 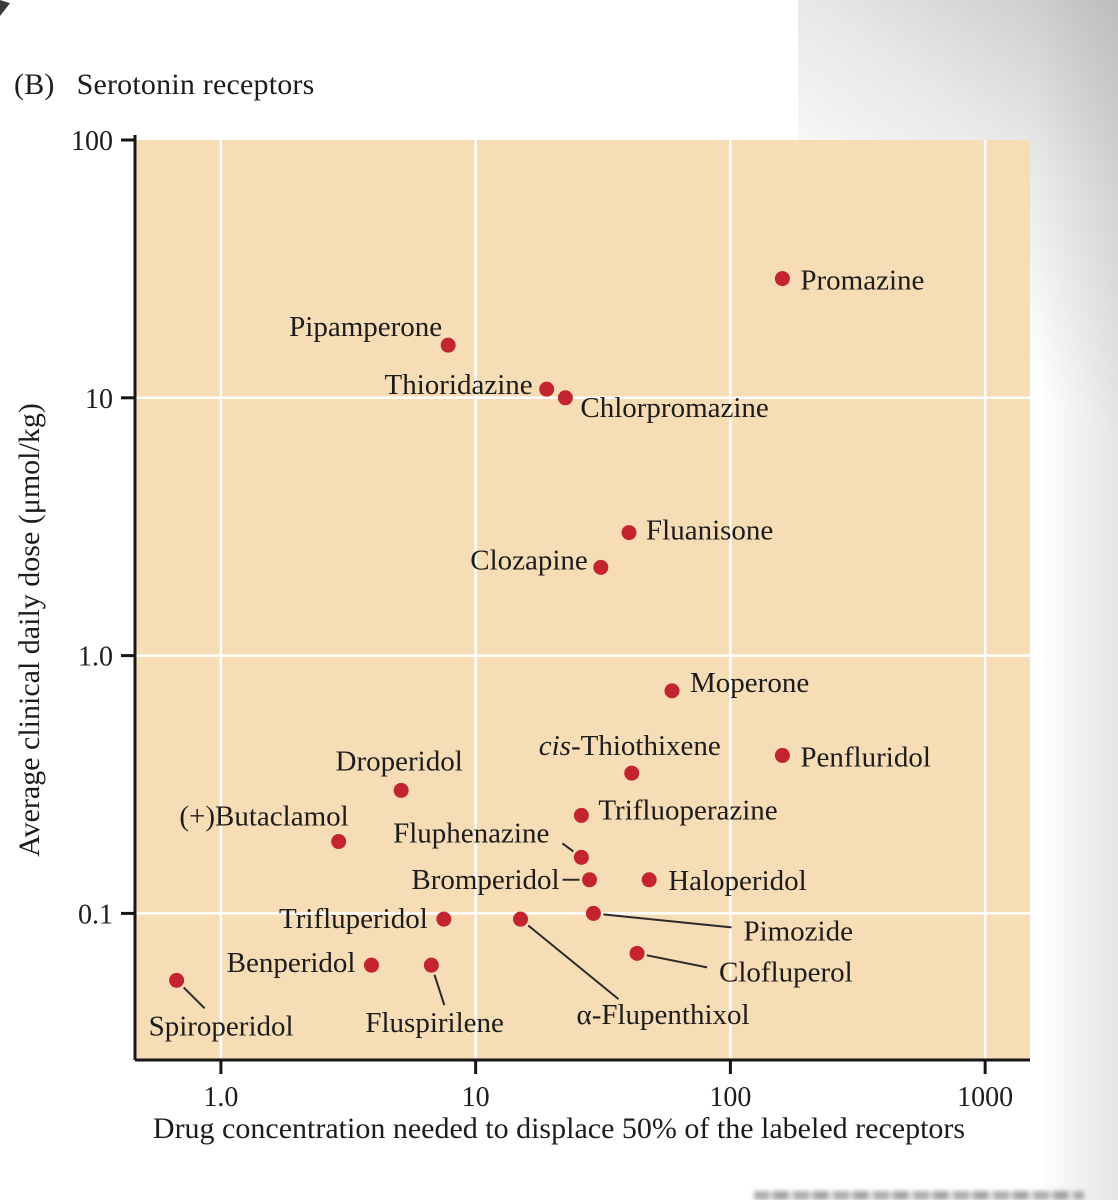 I want to click on point-label: Thioridazine, so click(x=458, y=385).